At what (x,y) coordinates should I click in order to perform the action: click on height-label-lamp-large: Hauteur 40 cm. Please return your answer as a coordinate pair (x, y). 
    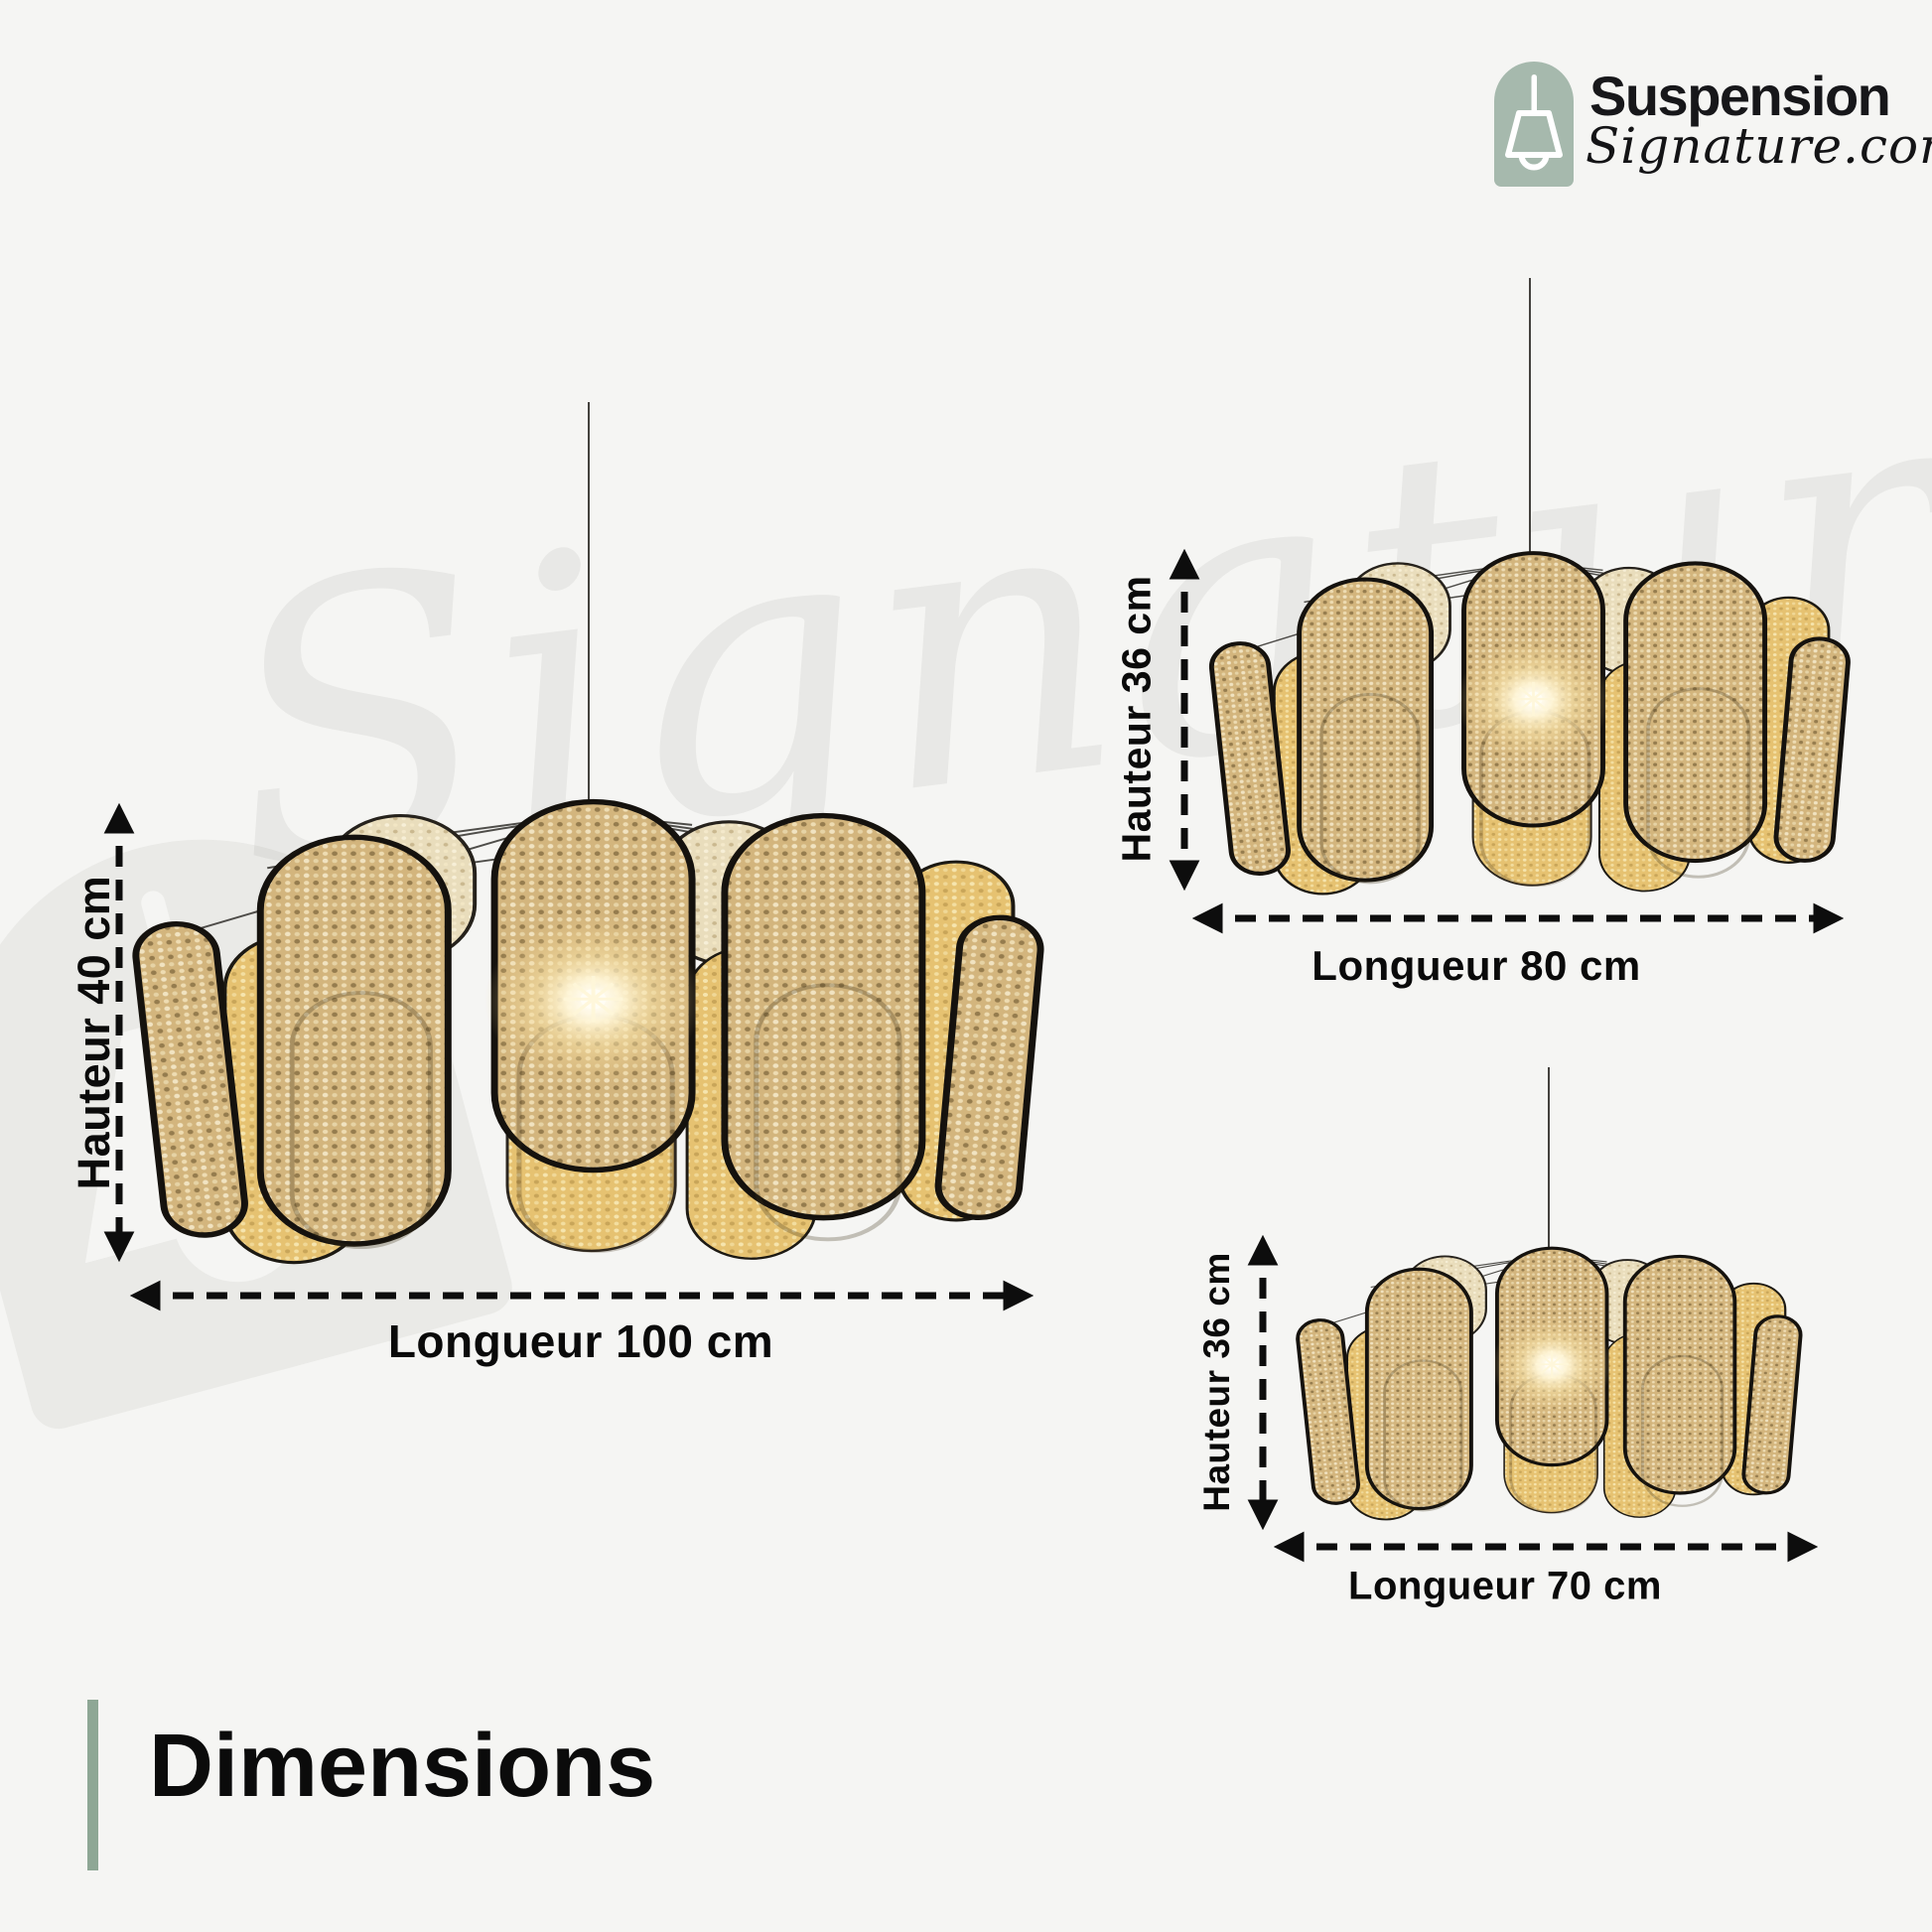
    Looking at the image, I should click on (94, 1032).